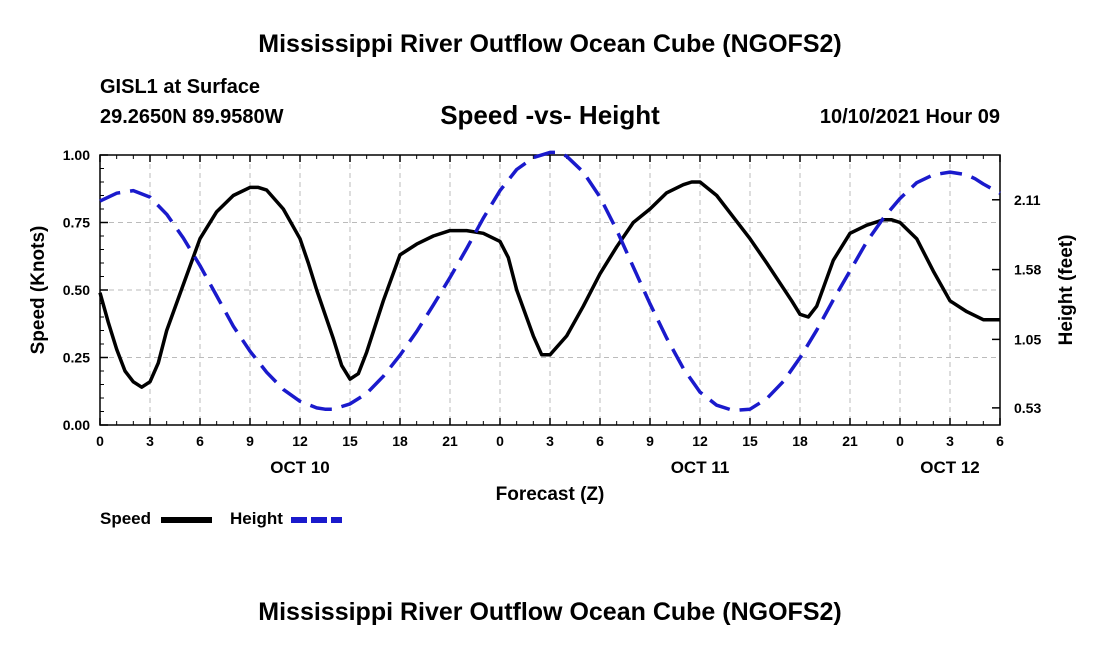 The width and height of the screenshot is (1100, 650). Describe the element at coordinates (76, 290) in the screenshot. I see `y-tick-label: 0.50` at that location.